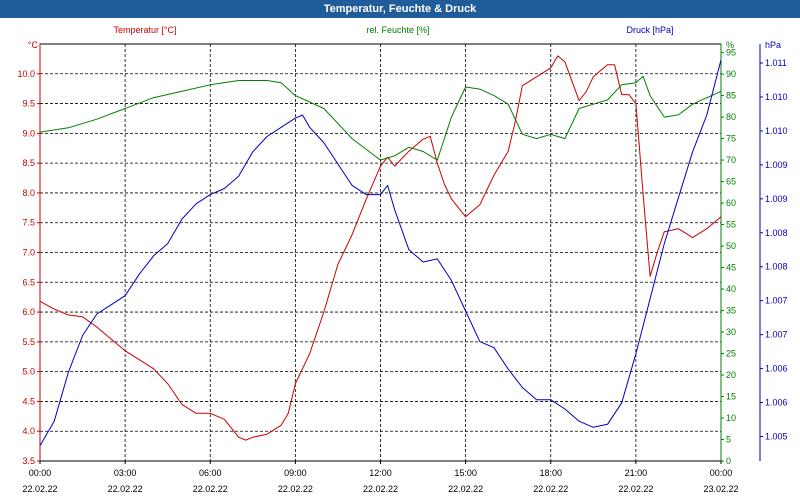  Describe the element at coordinates (28, 104) in the screenshot. I see `temperature-tick-label: 9.5` at that location.